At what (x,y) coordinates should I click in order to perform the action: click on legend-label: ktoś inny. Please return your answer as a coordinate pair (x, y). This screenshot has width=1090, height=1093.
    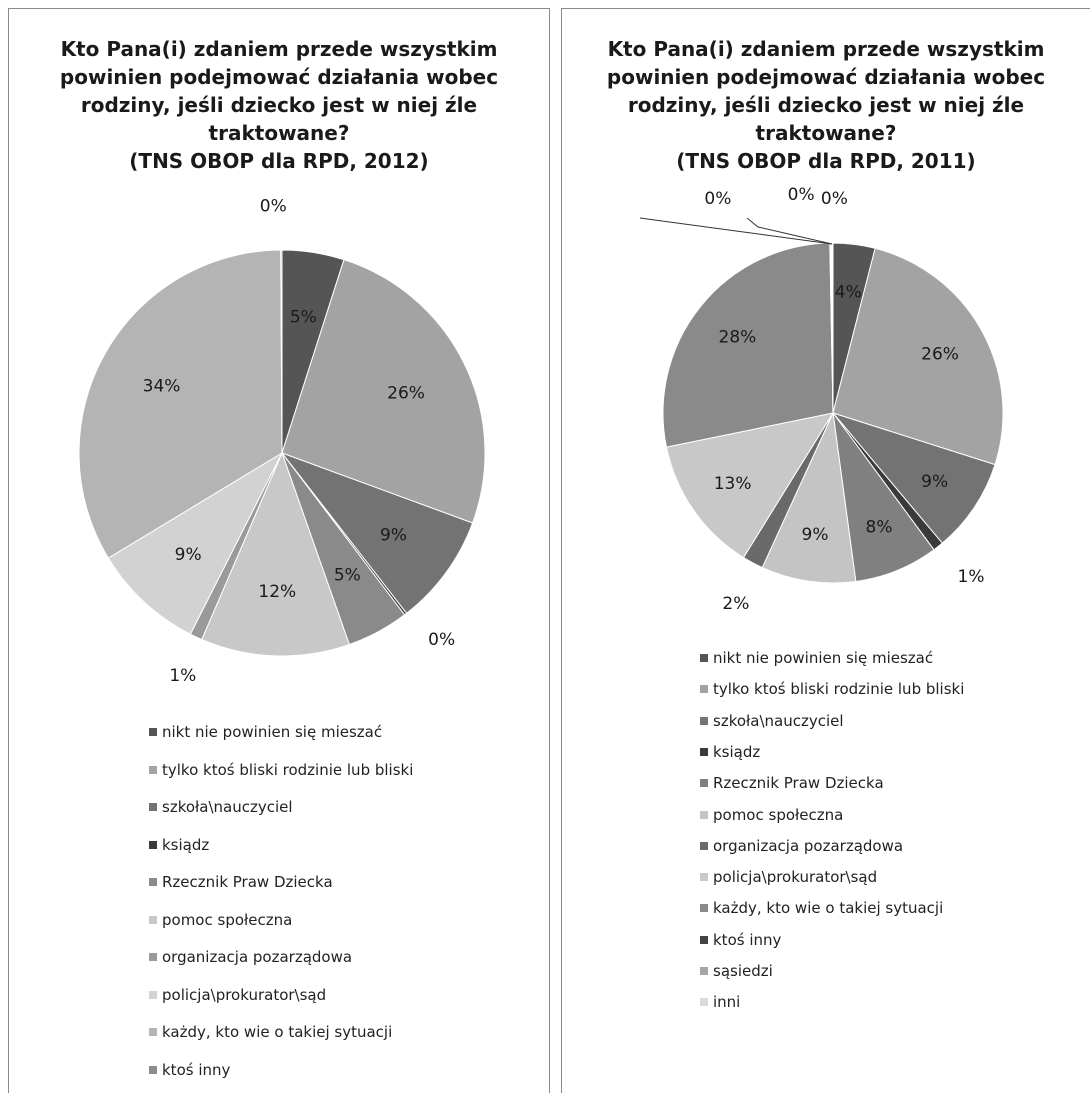
    Looking at the image, I should click on (196, 1069).